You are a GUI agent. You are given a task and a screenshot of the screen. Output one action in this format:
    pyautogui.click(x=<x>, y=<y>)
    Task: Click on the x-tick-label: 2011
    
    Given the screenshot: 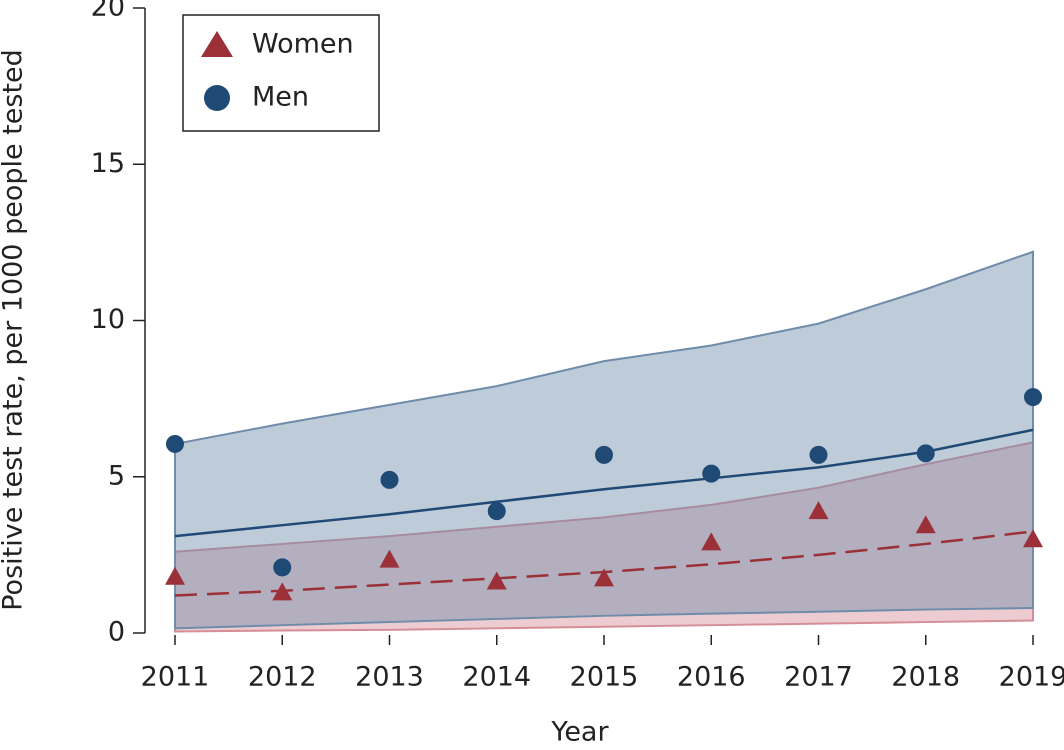 What is the action you would take?
    pyautogui.click(x=175, y=677)
    